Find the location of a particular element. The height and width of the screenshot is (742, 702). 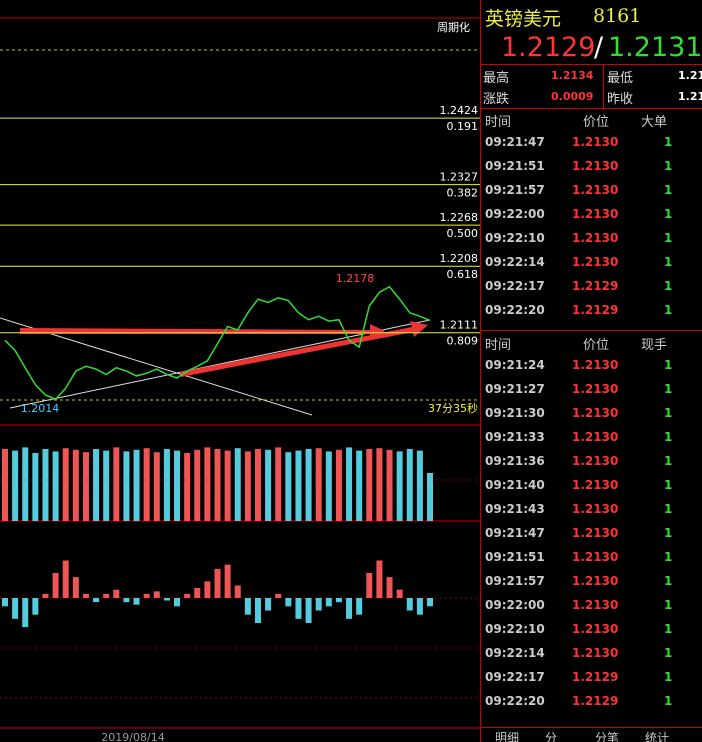

stat-value: 1.21 is located at coordinates (690, 75).